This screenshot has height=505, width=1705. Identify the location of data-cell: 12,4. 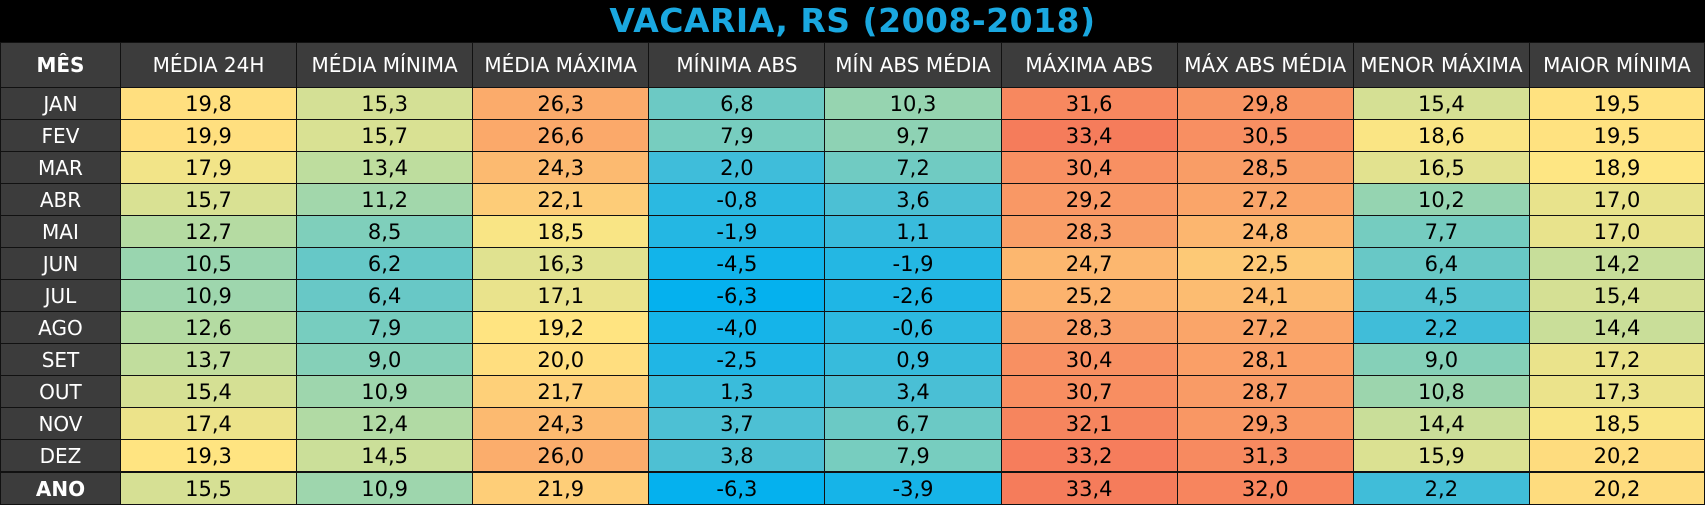
(385, 423).